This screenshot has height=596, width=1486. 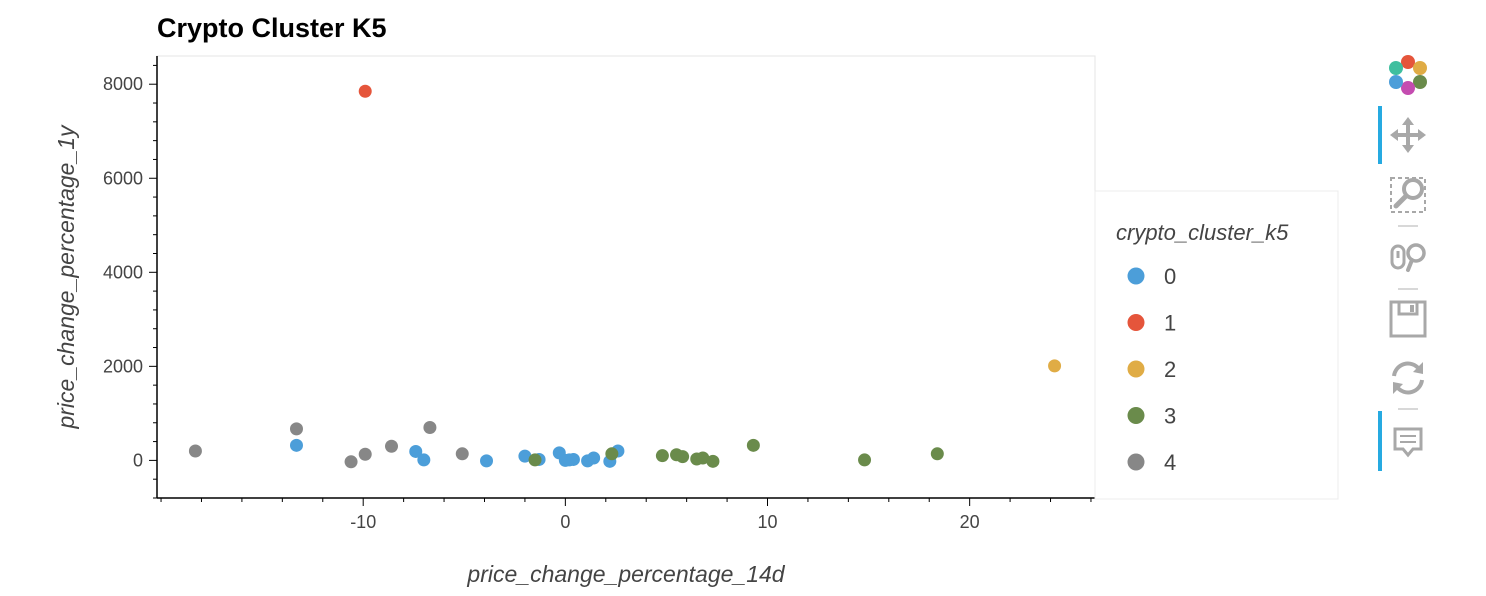 What do you see at coordinates (123, 84) in the screenshot?
I see `y-tick-label: 8000` at bounding box center [123, 84].